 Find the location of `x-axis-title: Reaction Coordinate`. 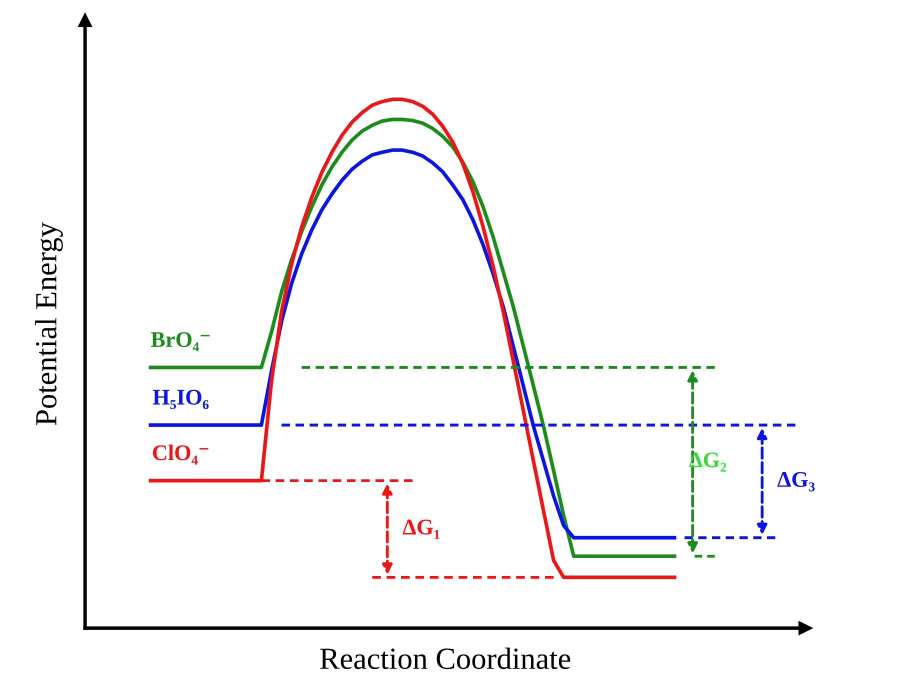

x-axis-title: Reaction Coordinate is located at coordinates (445, 659).